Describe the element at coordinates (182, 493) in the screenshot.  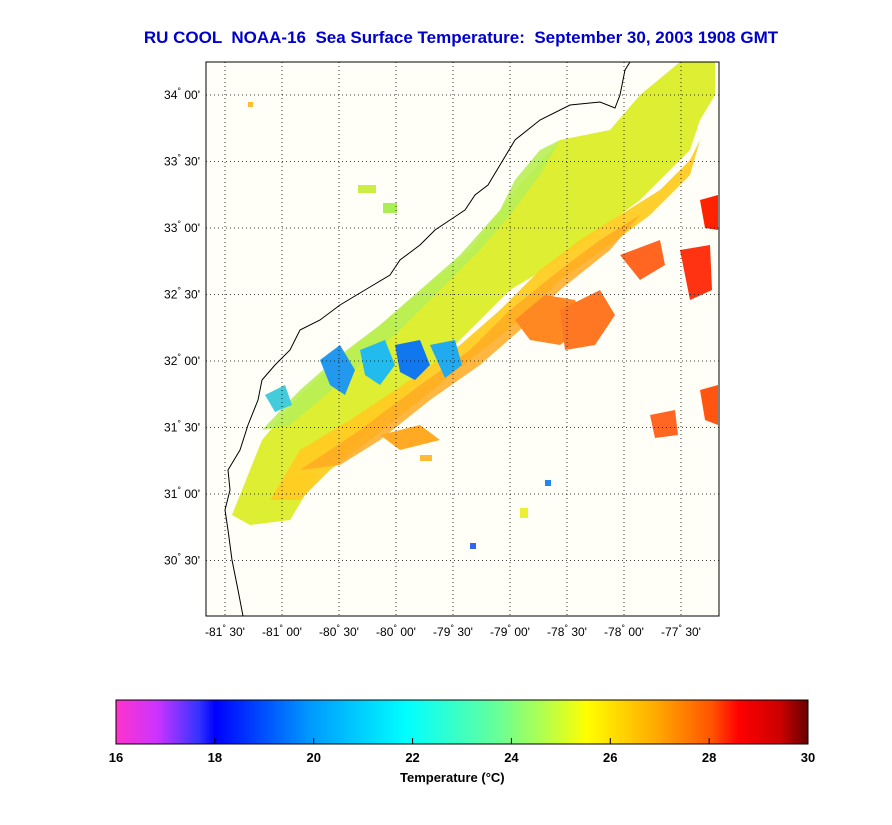
I see `latitude-tick-label: 31° 00'` at that location.